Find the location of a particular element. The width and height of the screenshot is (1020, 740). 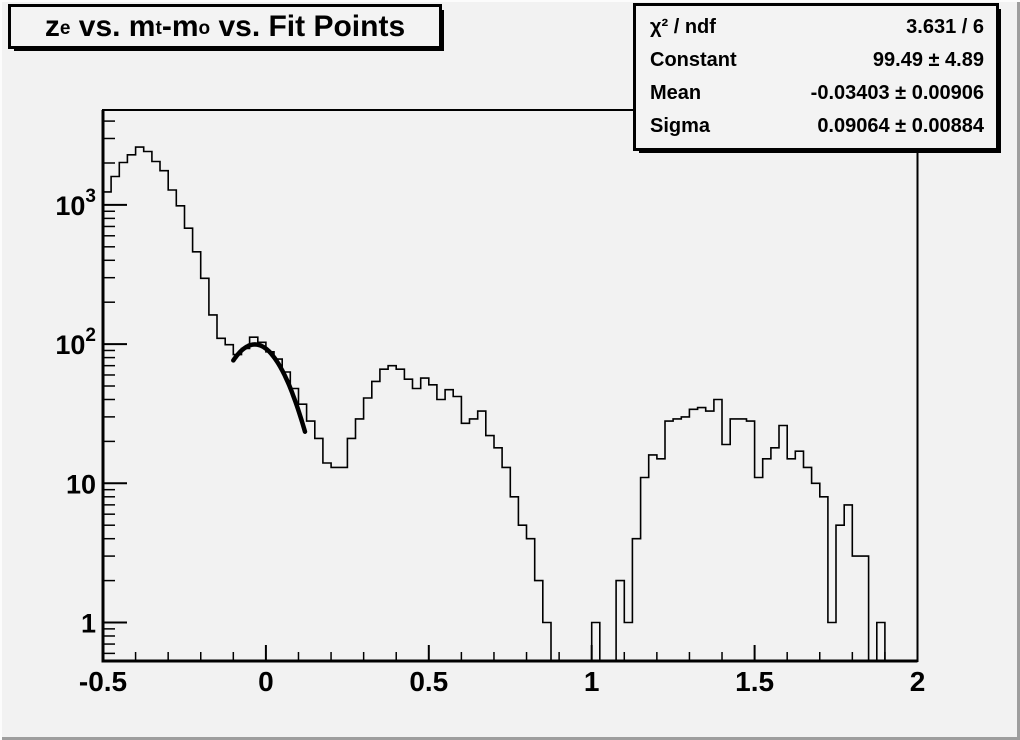

stats-row: Constant 99.49 ± 4.89 is located at coordinates (817, 60).